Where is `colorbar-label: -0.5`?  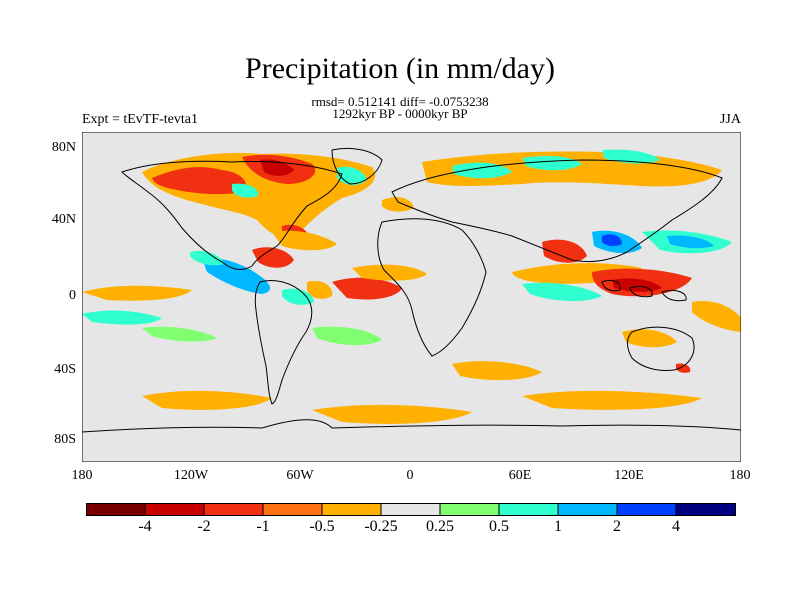
colorbar-label: -0.5 is located at coordinates (322, 526).